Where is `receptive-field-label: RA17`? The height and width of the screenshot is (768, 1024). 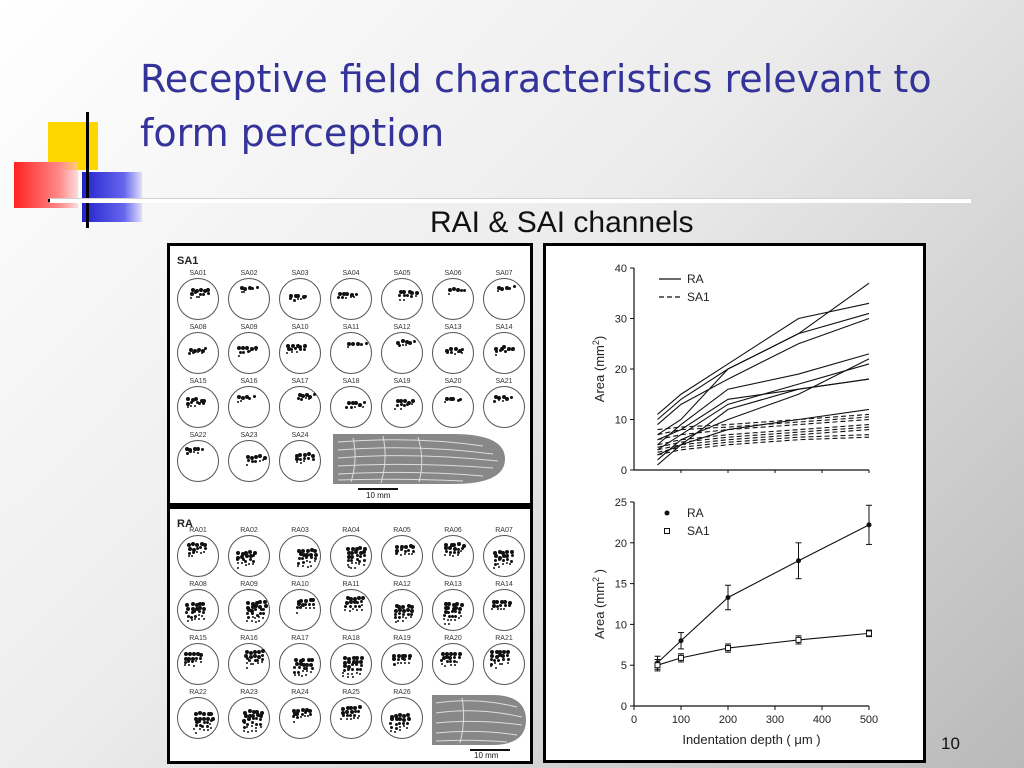
receptive-field-label: RA17 is located at coordinates (300, 638).